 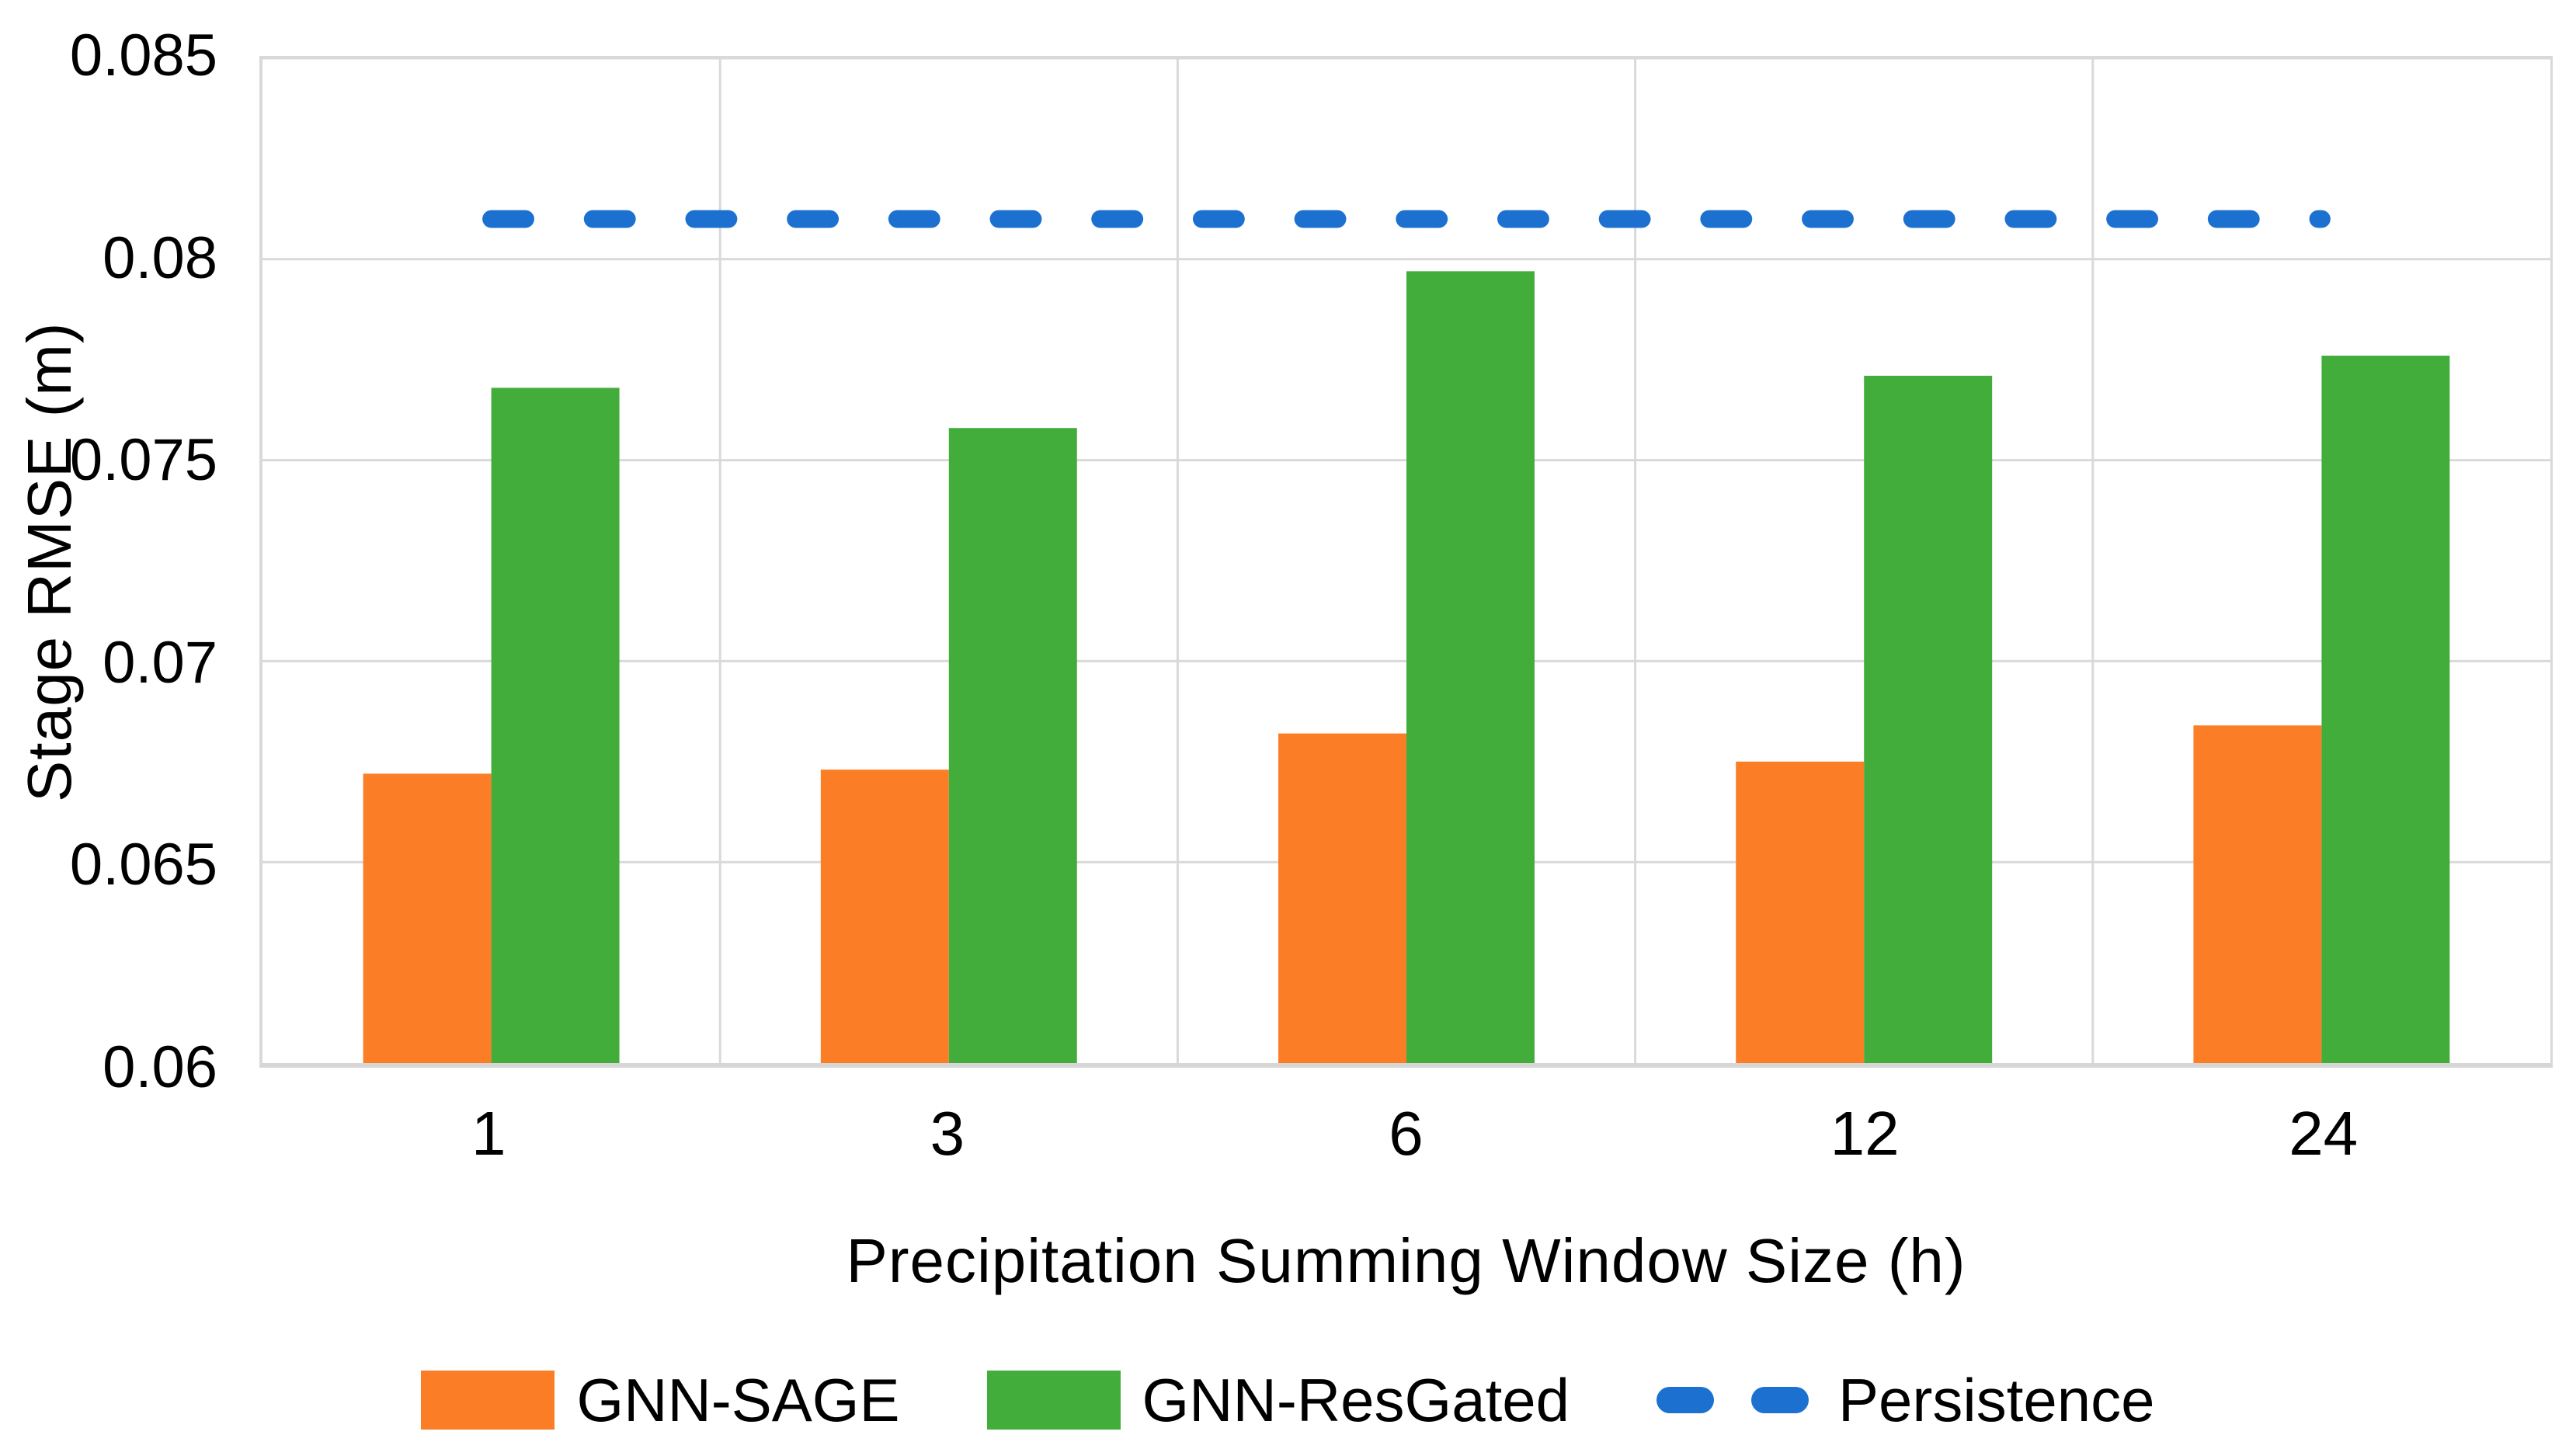 I want to click on persistence-dash-icon, so click(x=1733, y=1400).